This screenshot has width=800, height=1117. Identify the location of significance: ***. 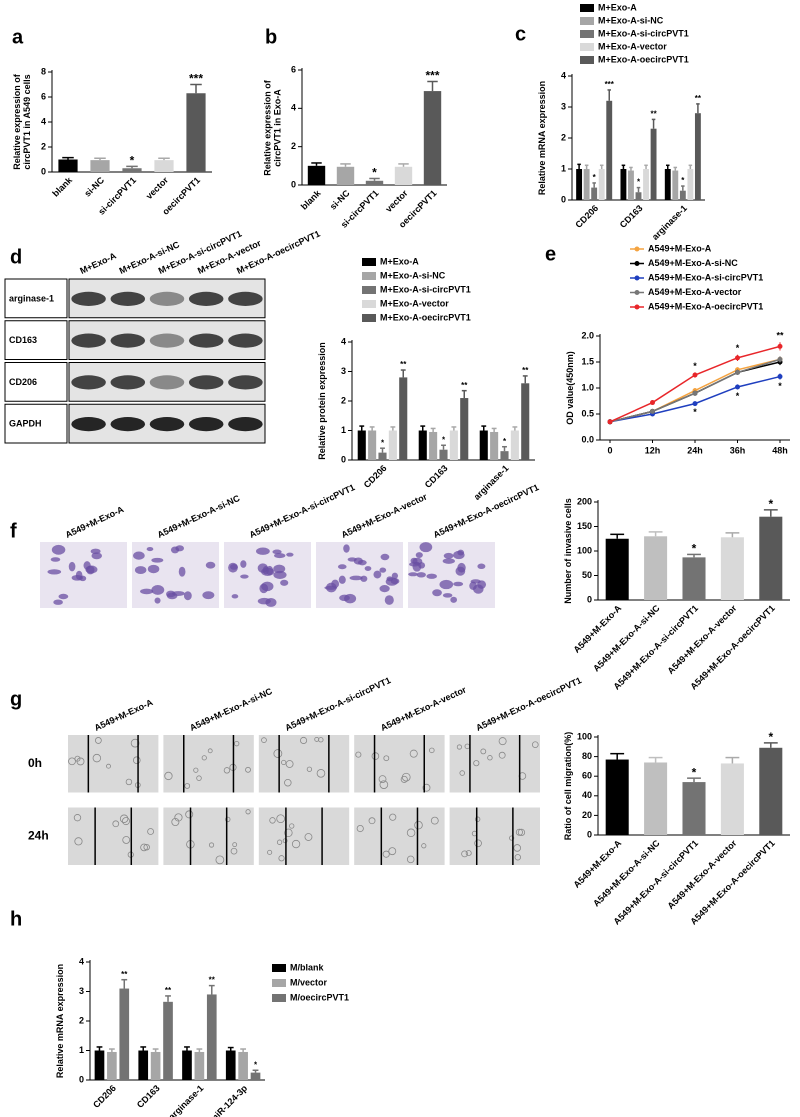
(196, 79).